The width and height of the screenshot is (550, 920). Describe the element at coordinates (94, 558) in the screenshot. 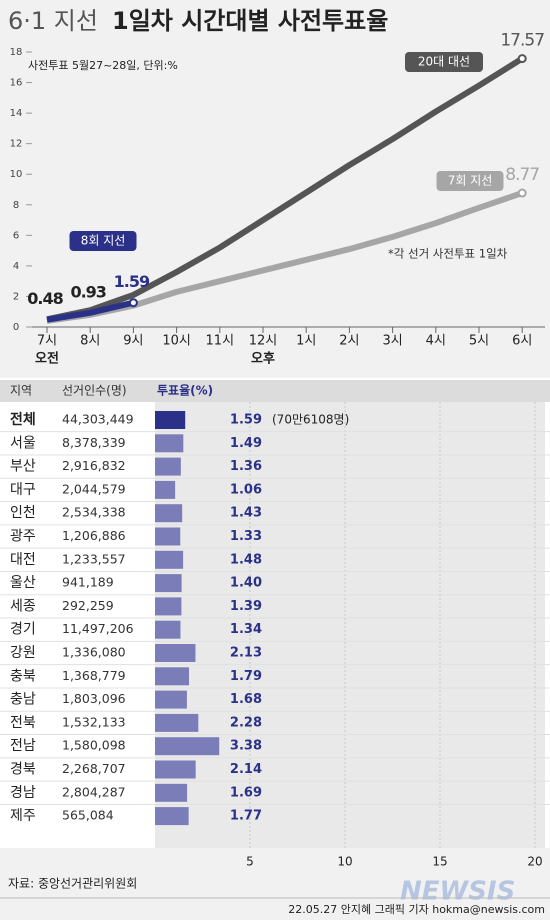

I see `voters: 1,233,557` at that location.